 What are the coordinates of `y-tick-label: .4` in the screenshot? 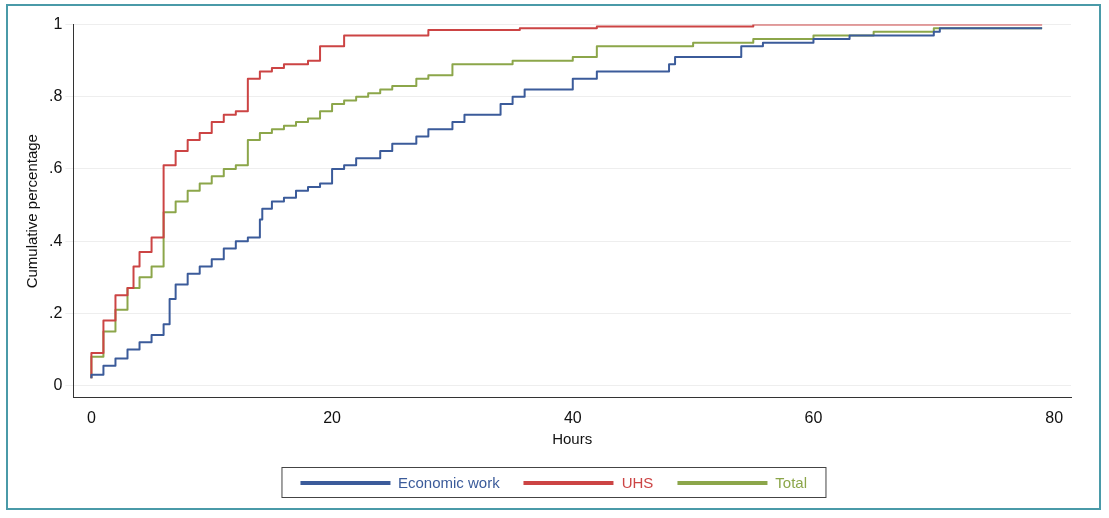 It's located at (56, 240).